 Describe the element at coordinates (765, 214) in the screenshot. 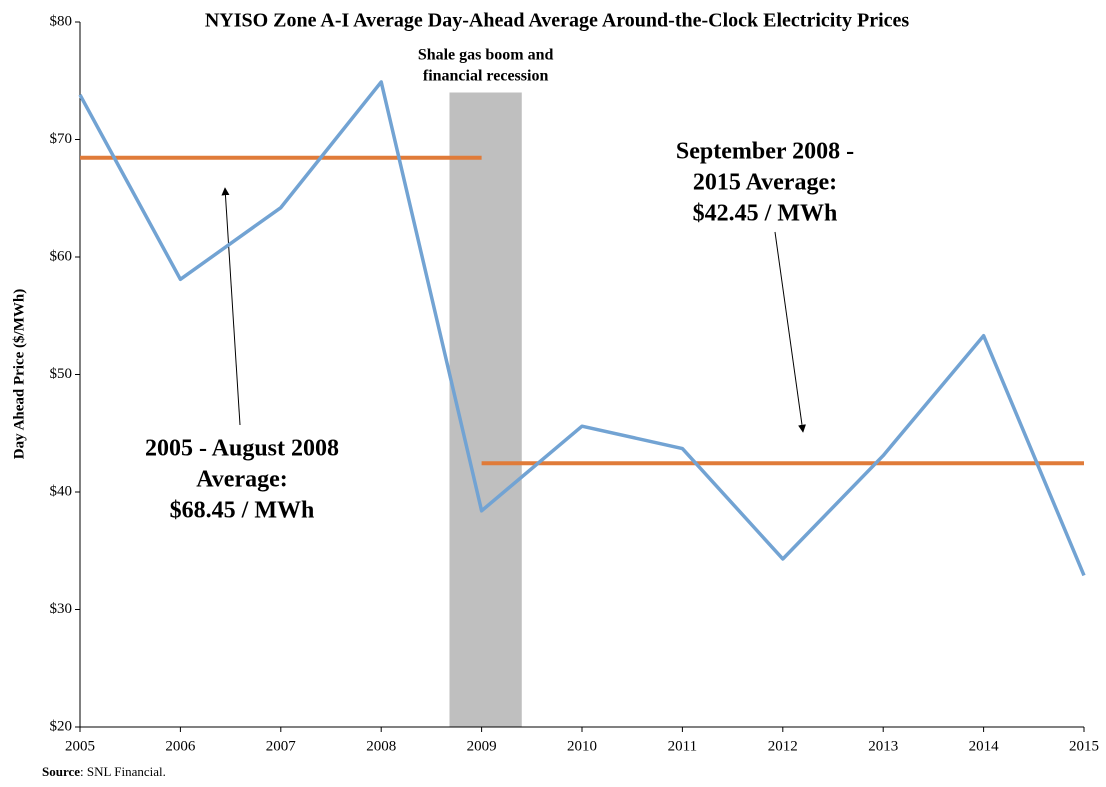

I see `average-annotation: $42.45 / MWh` at that location.